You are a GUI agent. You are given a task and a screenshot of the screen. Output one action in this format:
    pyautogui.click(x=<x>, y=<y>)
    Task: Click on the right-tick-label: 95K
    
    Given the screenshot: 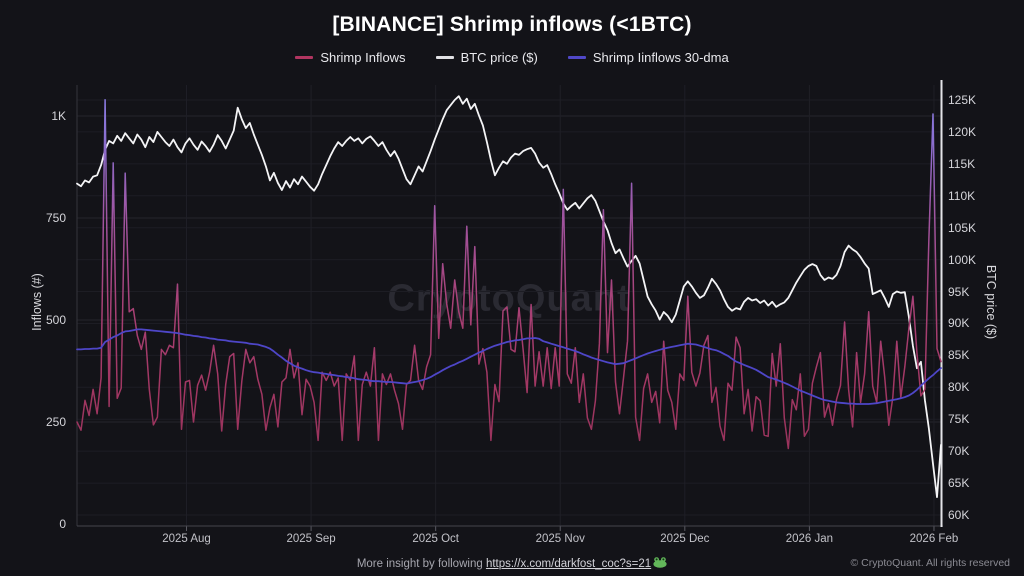 What is the action you would take?
    pyautogui.click(x=959, y=291)
    